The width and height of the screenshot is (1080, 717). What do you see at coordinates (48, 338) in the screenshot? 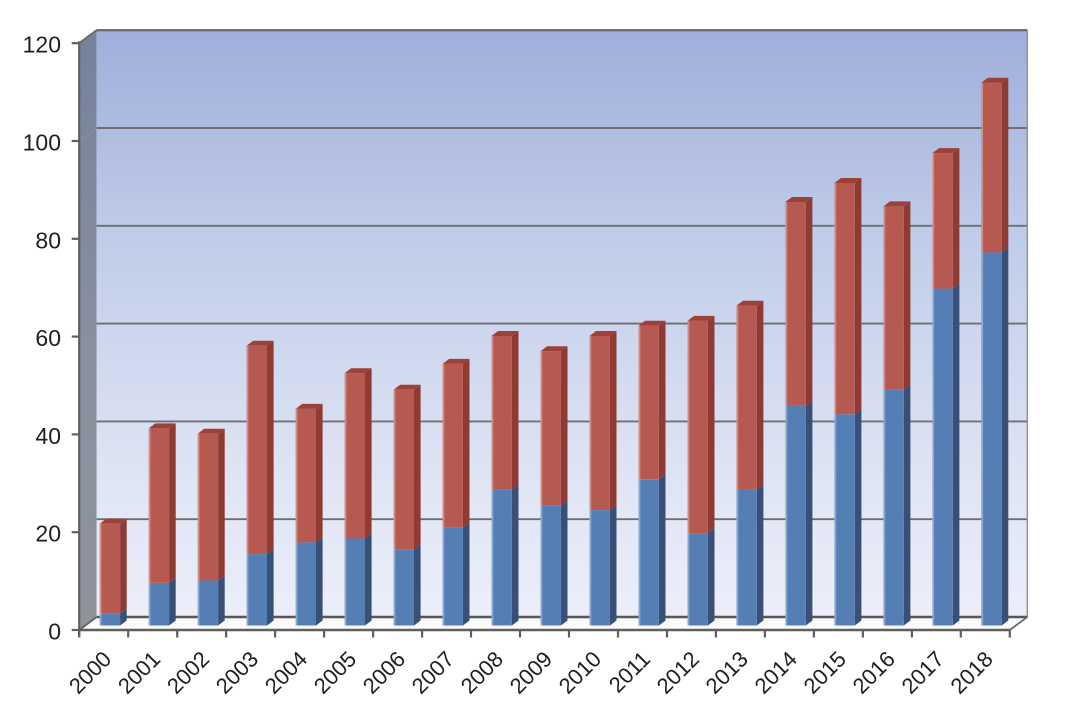
I see `svg-text: 60` at bounding box center [48, 338].